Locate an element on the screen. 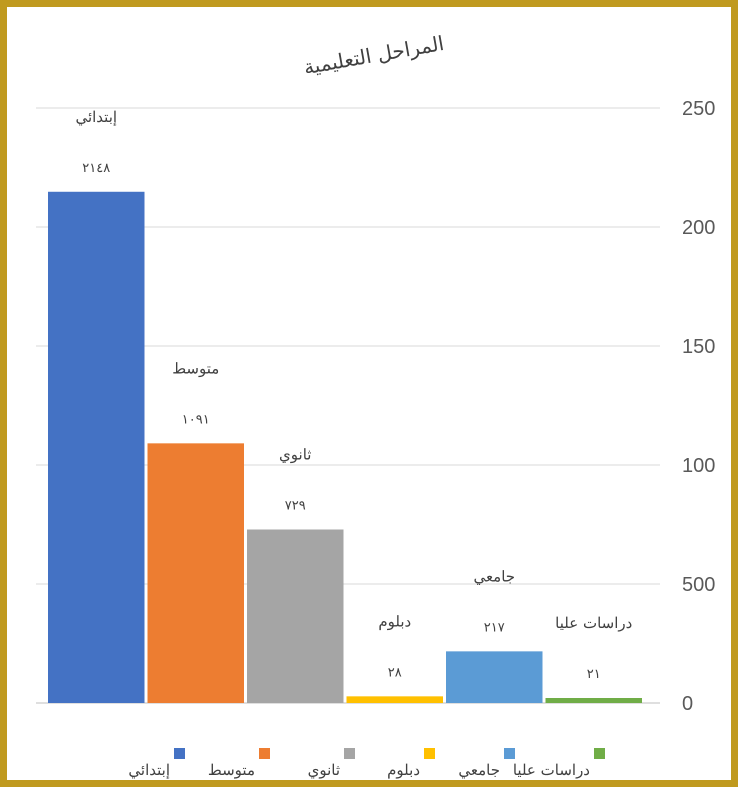  bar-value-label: ١٠٩١ is located at coordinates (196, 419).